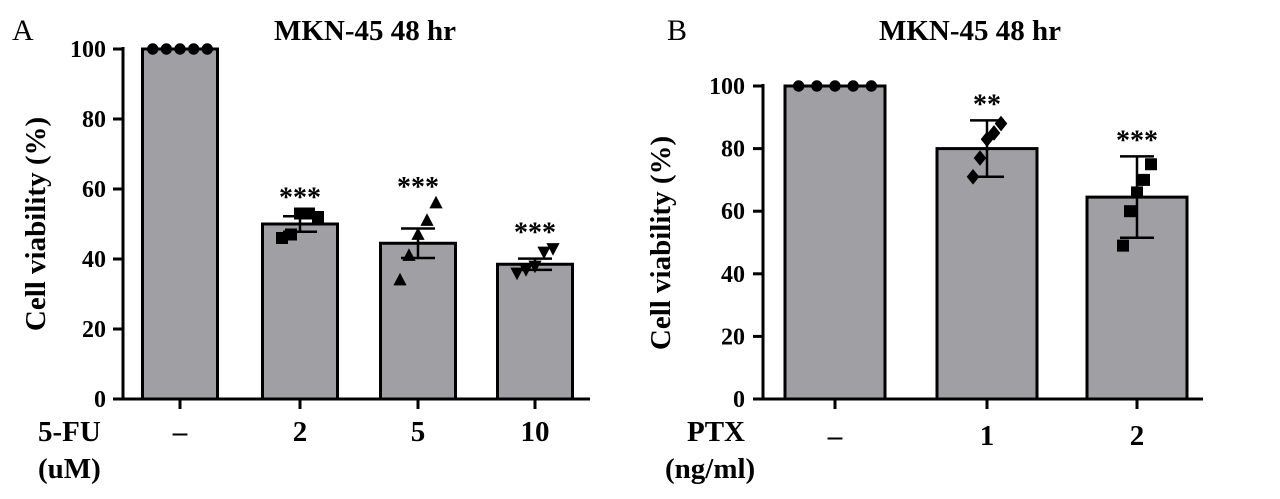 This screenshot has width=1280, height=499. What do you see at coordinates (69, 469) in the screenshot?
I see `x-axis-unit: (uM)` at bounding box center [69, 469].